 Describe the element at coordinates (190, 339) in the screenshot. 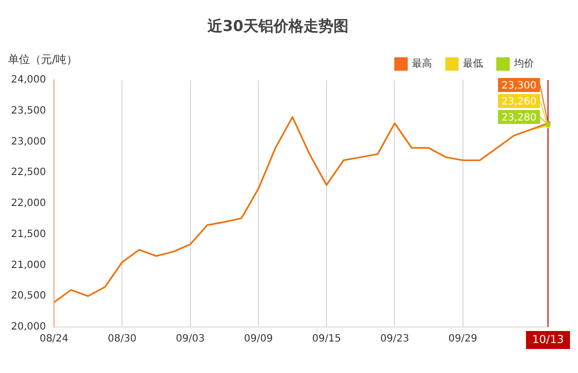

I see `x-tick-label: 09/03` at that location.